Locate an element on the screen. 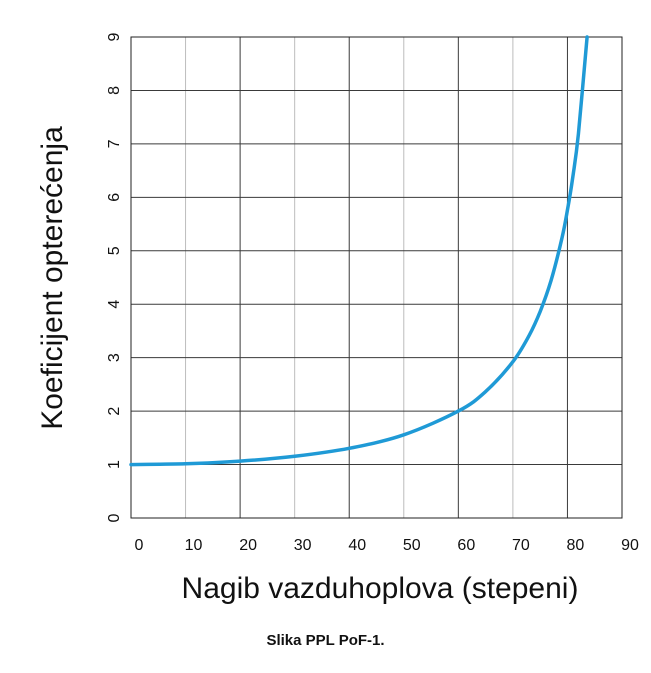 The height and width of the screenshot is (673, 651). y-tick-label: 9 is located at coordinates (114, 36).